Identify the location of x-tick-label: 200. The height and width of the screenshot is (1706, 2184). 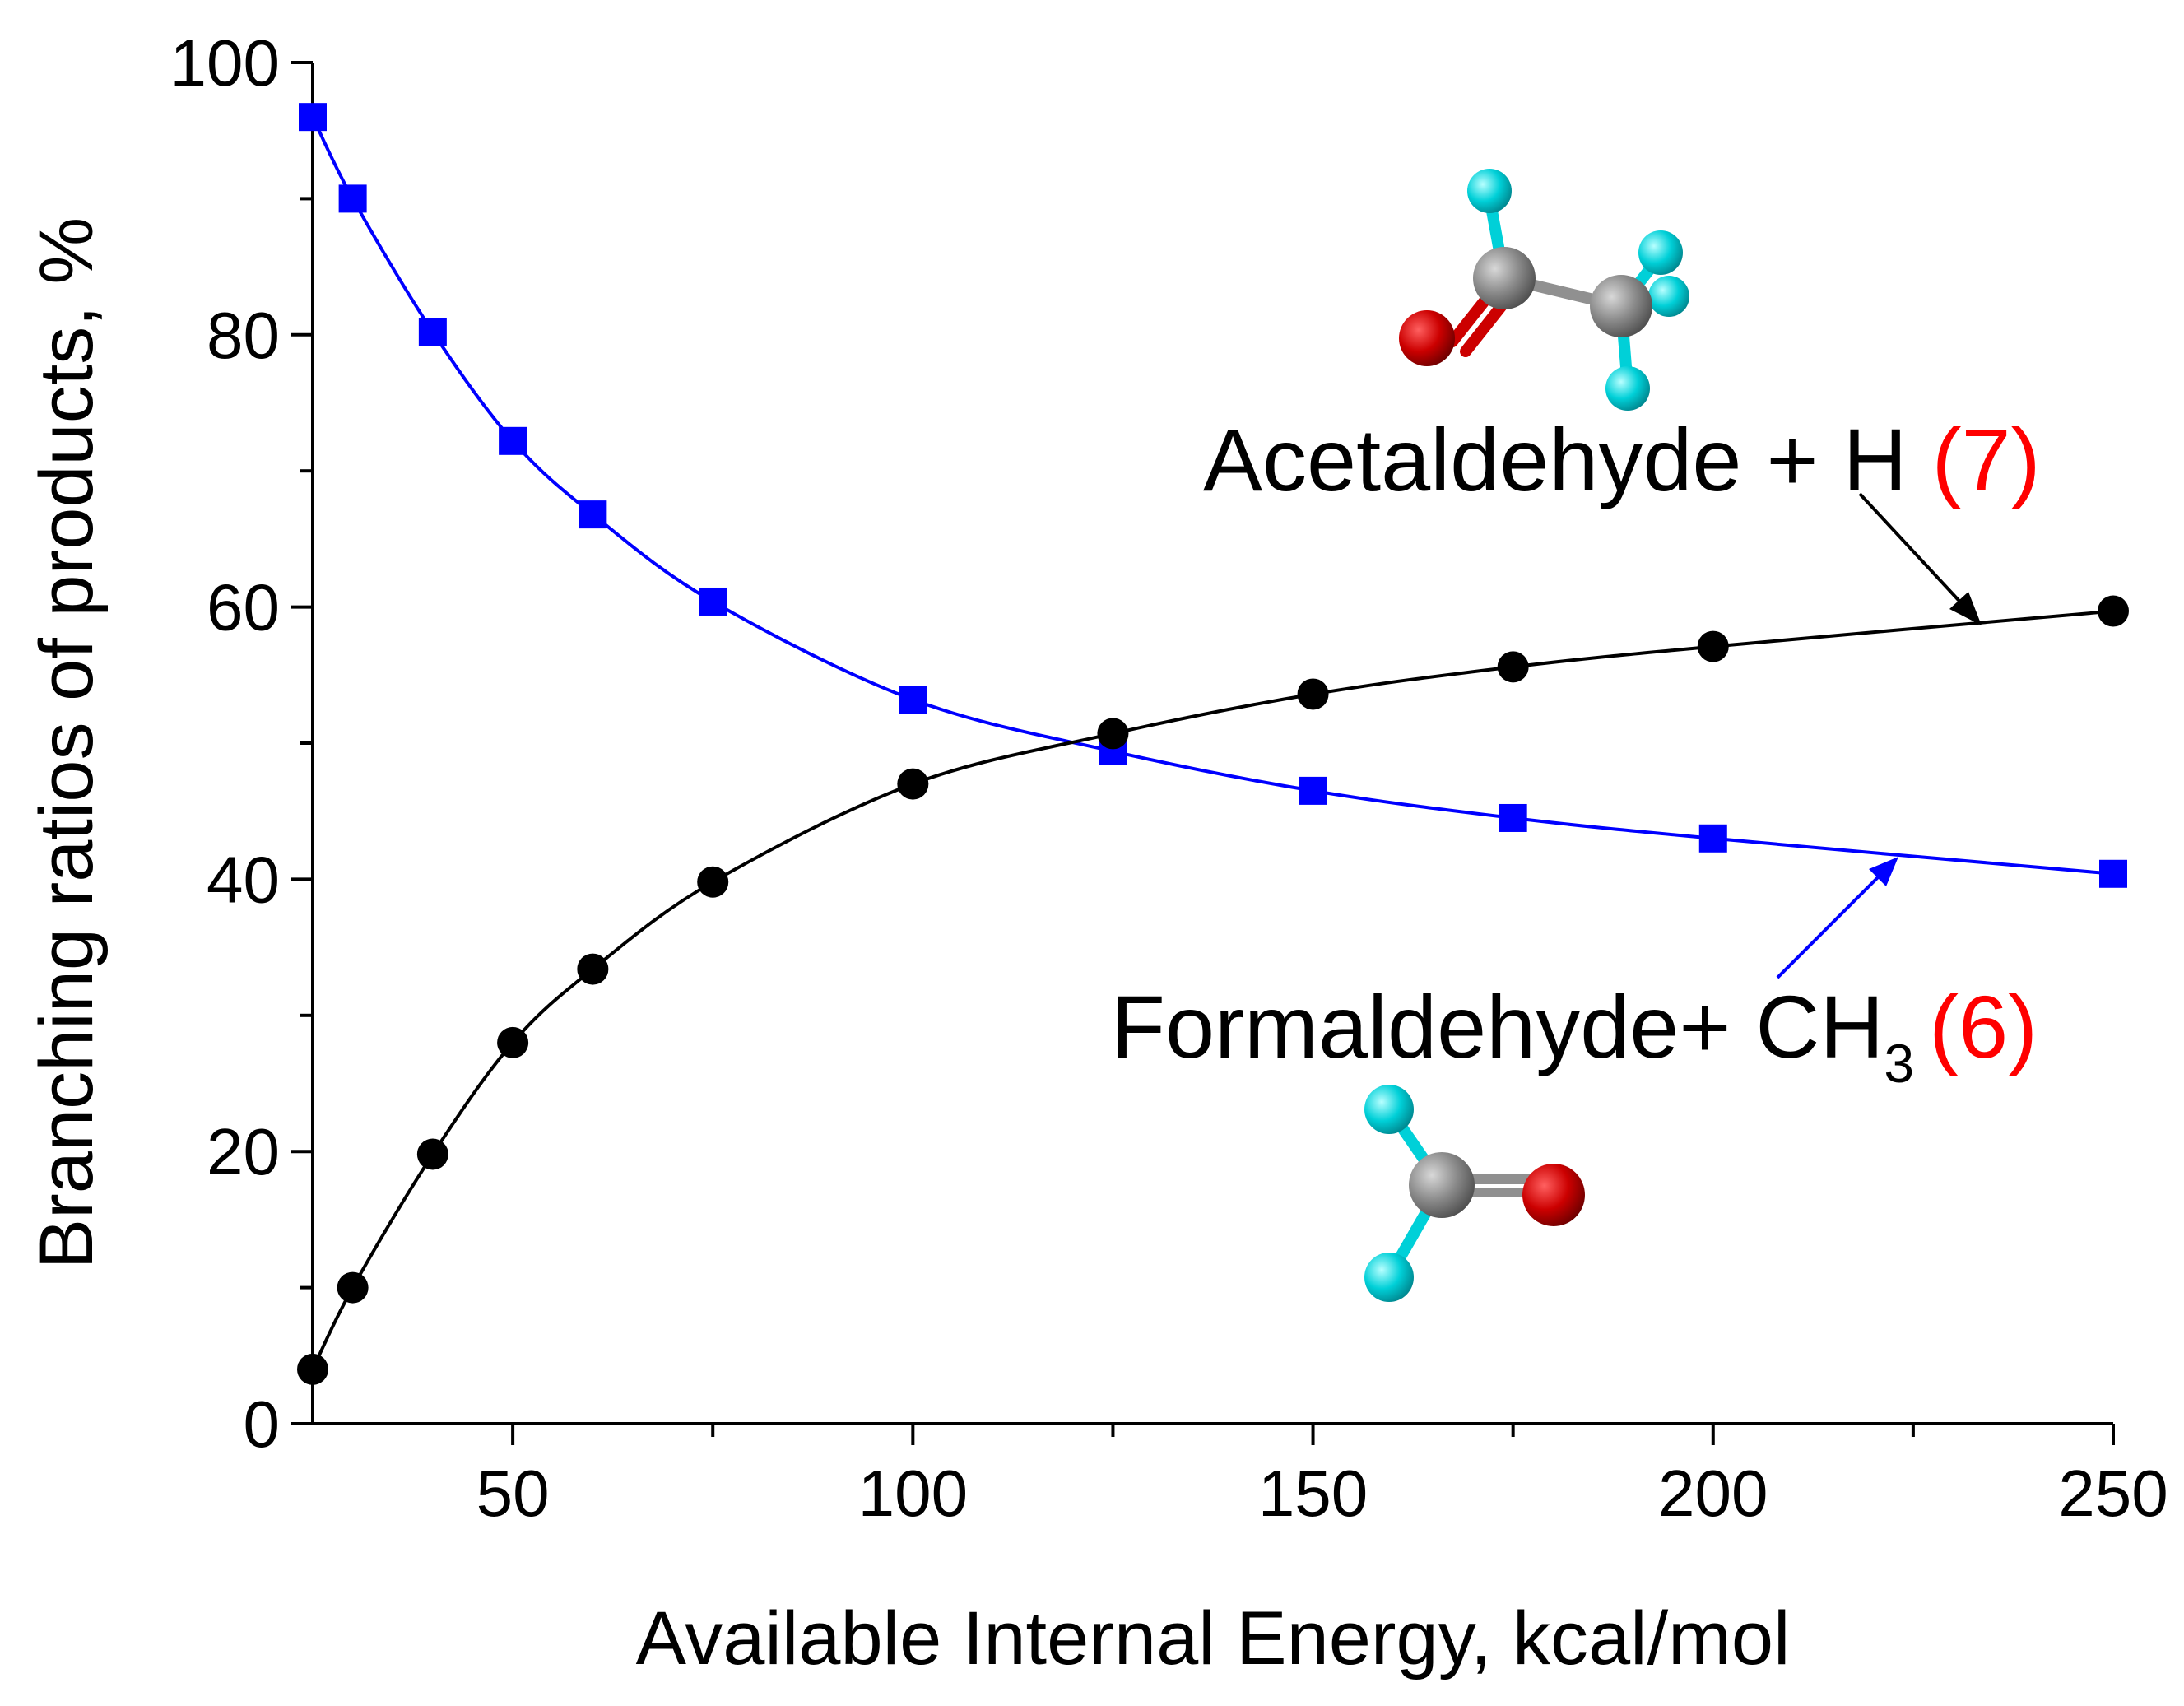
(1713, 1493).